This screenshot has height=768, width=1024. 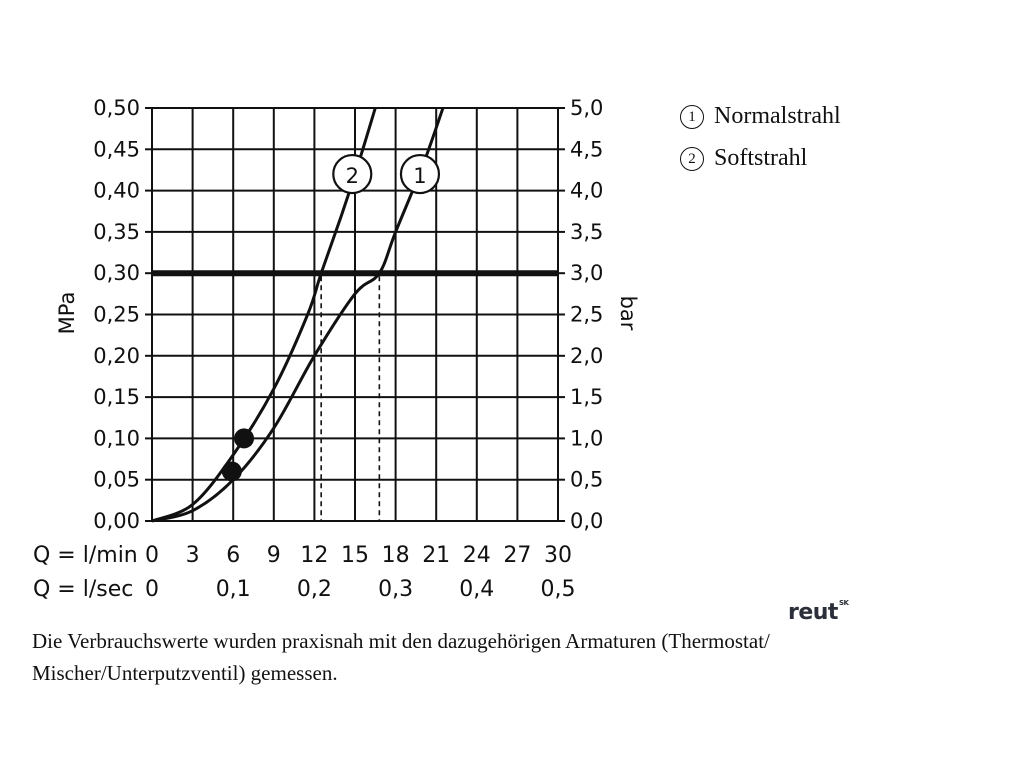 I want to click on y-left-tick-label: 0,40, so click(x=116, y=191).